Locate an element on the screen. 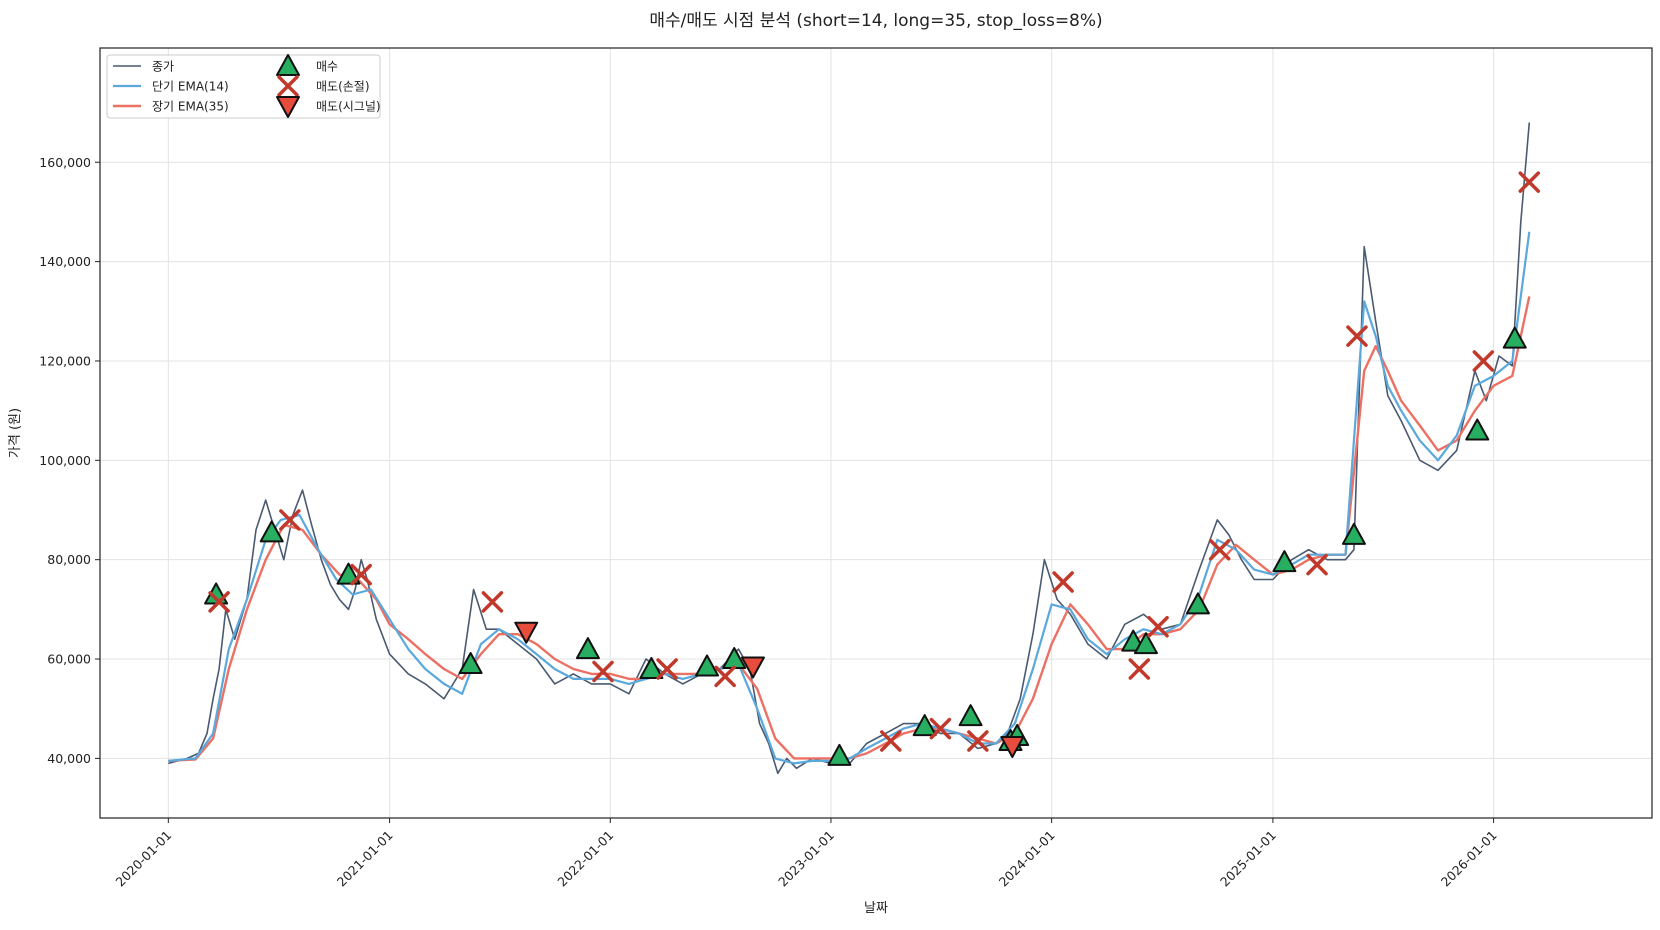 The width and height of the screenshot is (1660, 930). legend-label: 매도(시그널) is located at coordinates (348, 107).